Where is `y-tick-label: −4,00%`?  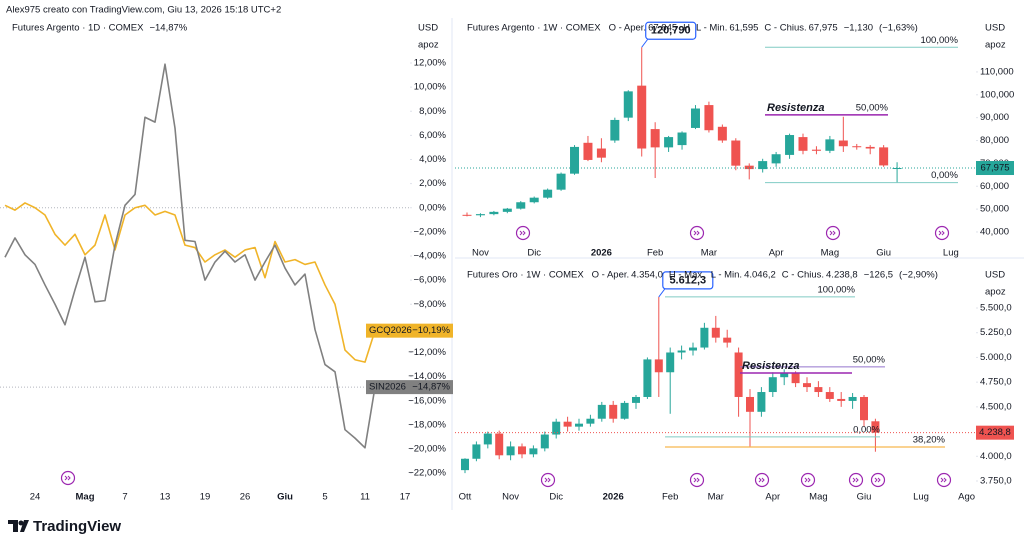 y-tick-label: −4,00% is located at coordinates (430, 256).